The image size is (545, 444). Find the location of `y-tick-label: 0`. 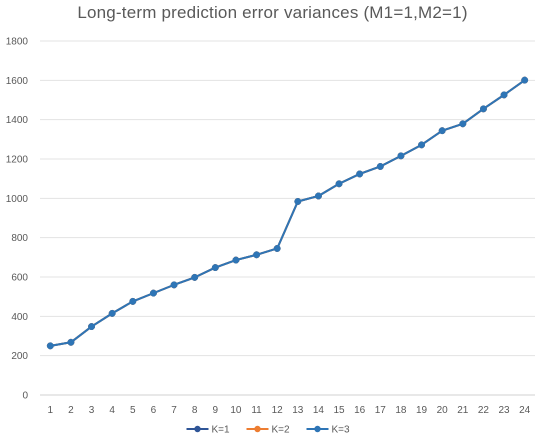

y-tick-label: 0 is located at coordinates (25, 396).